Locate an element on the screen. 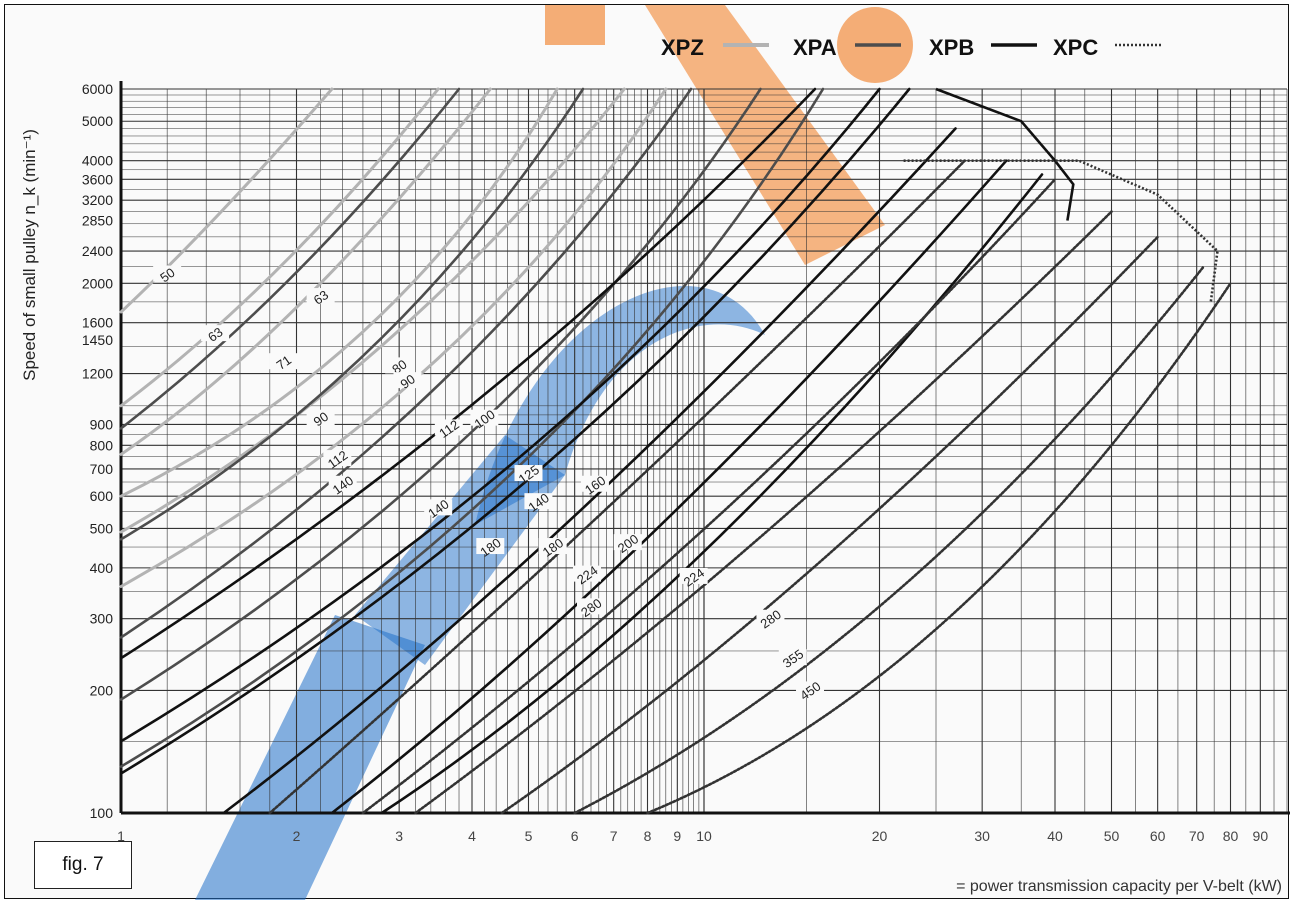 The height and width of the screenshot is (903, 1293). x-tick-label: 3 is located at coordinates (399, 836).